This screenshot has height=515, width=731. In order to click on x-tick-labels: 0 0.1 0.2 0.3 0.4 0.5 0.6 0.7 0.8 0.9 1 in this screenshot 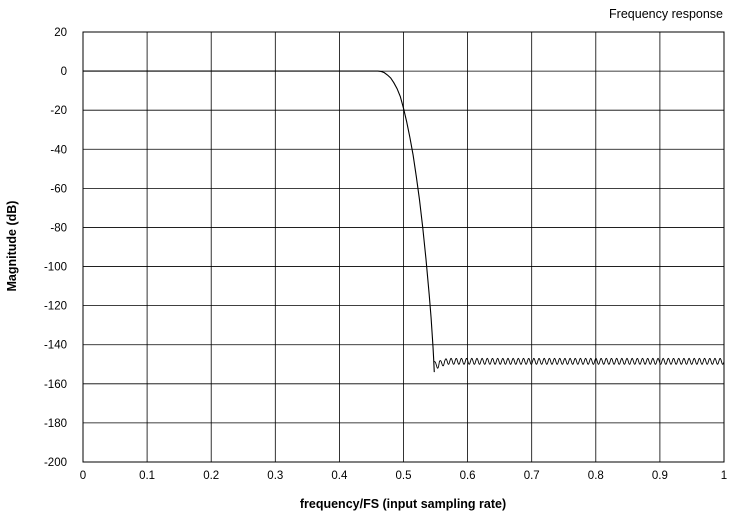, I will do `click(403, 476)`.